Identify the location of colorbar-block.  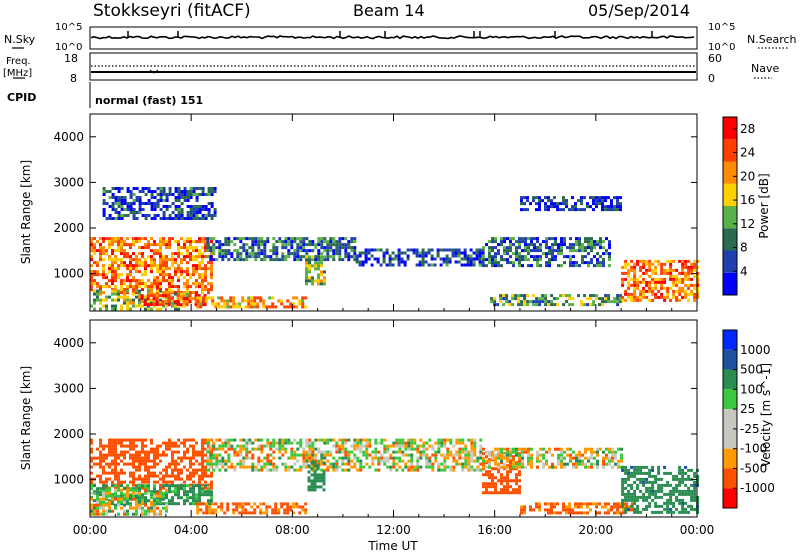
(730, 150).